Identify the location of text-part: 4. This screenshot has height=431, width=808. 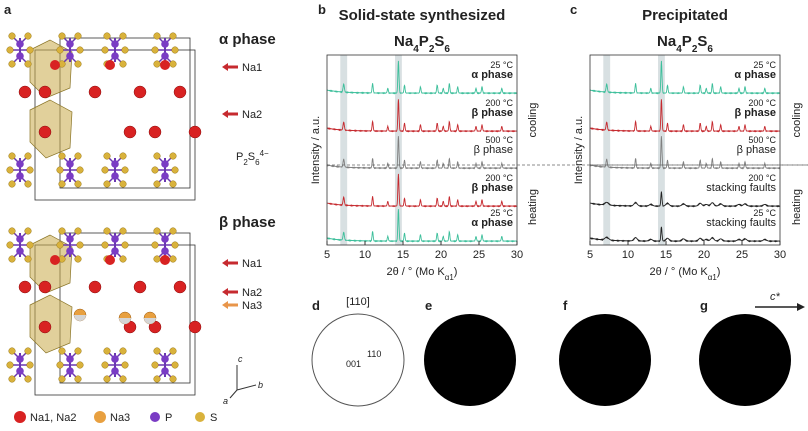
(679, 49).